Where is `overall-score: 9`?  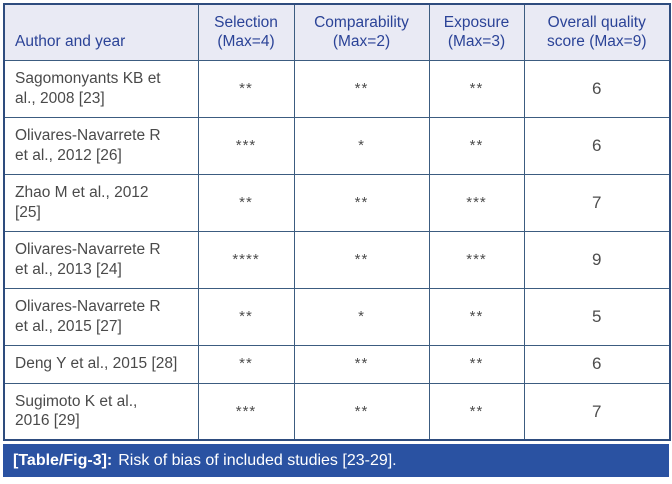 overall-score: 9 is located at coordinates (597, 259).